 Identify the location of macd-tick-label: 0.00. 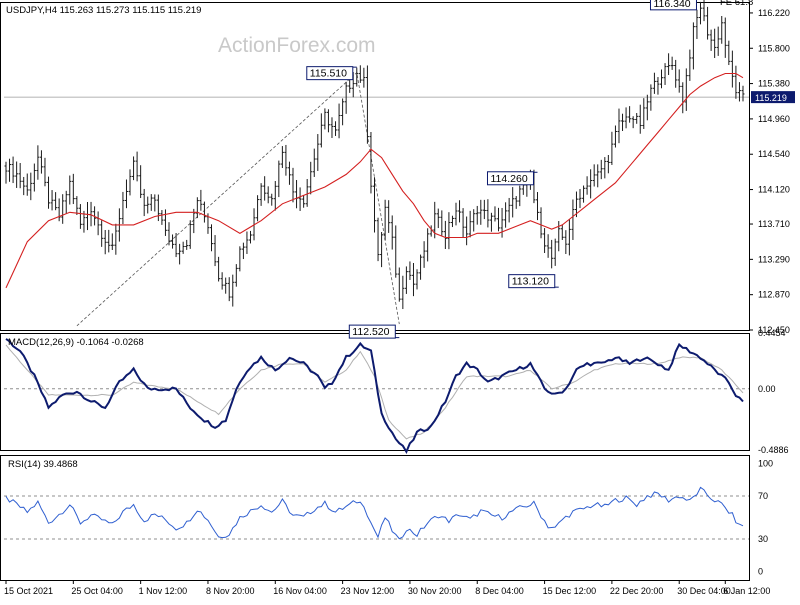
(767, 389).